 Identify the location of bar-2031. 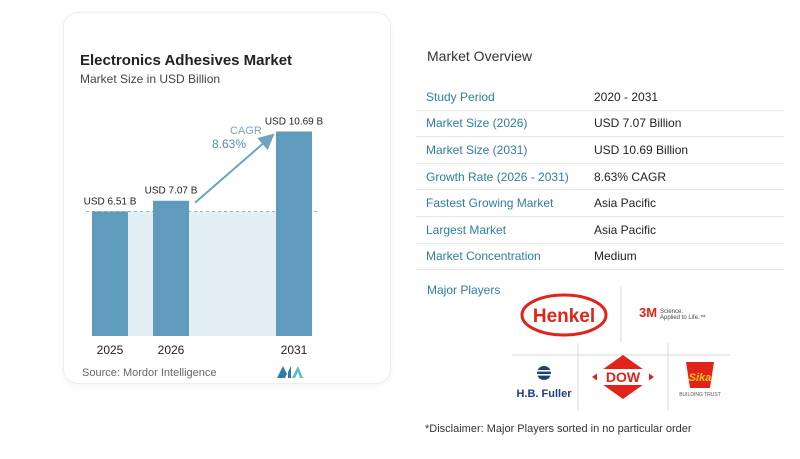
(294, 233).